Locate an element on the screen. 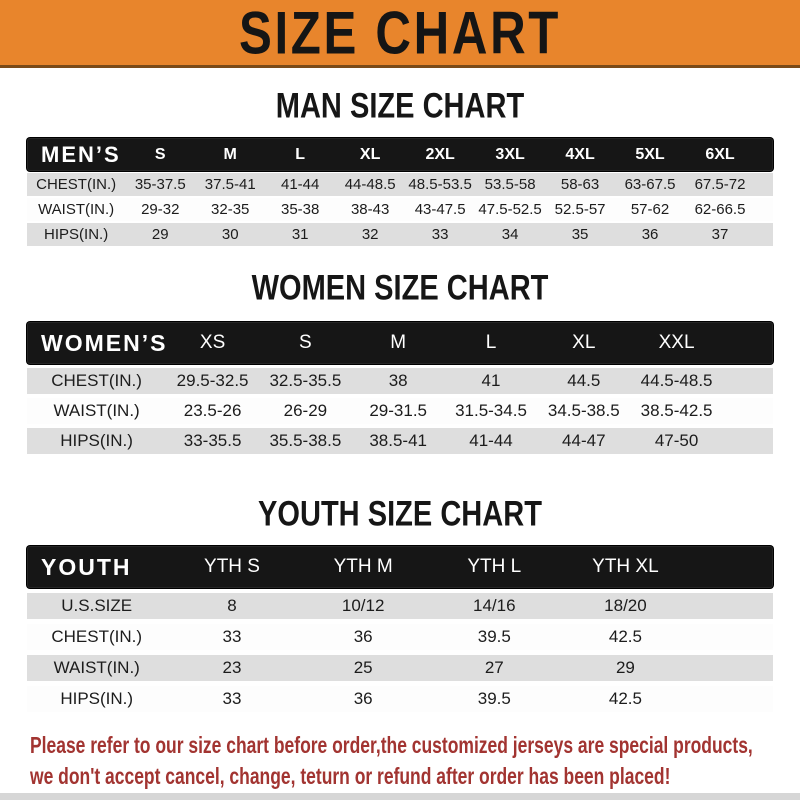  table-cell: 38.5-41 is located at coordinates (398, 440).